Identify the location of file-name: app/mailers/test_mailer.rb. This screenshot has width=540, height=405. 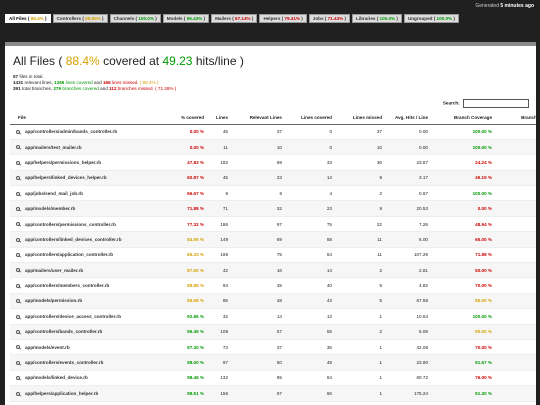
(53, 147).